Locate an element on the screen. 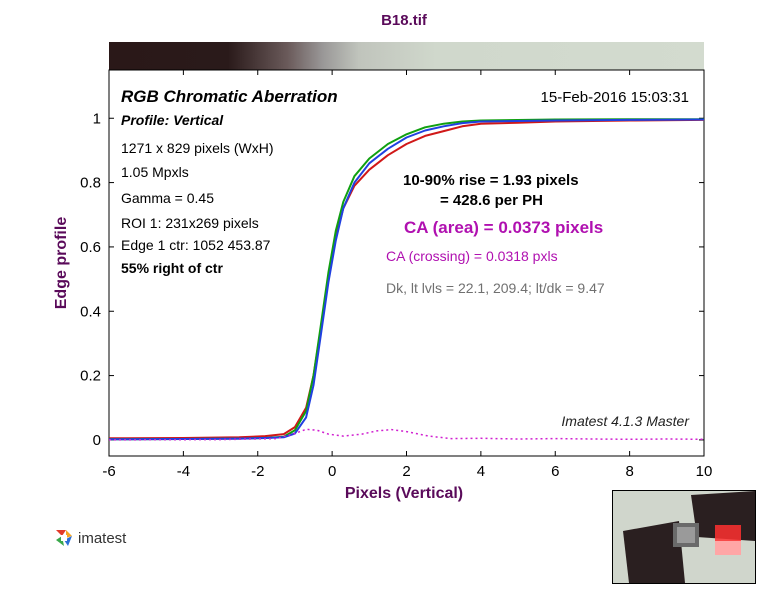  y-tick-label: 1 is located at coordinates (97, 118).